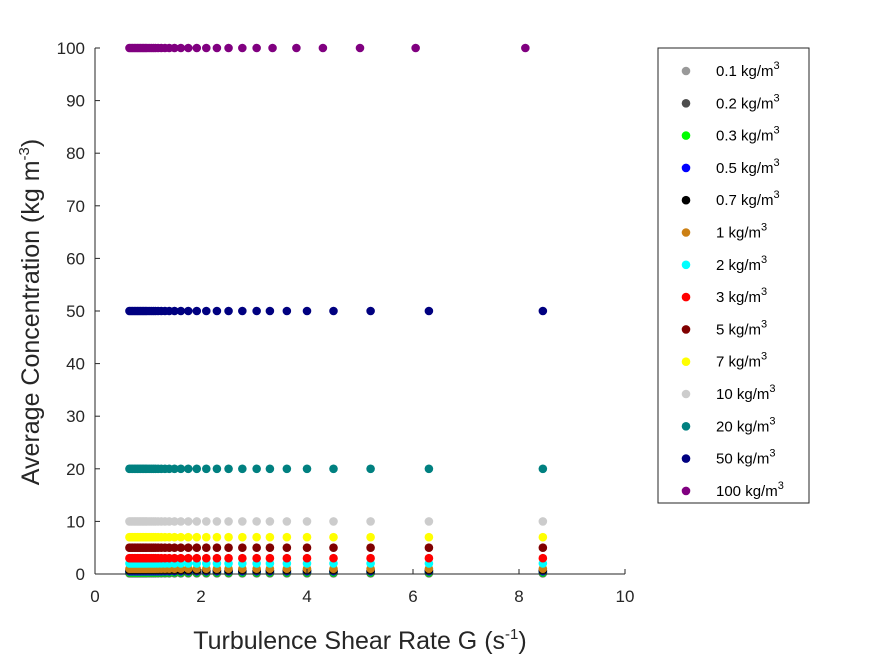 The width and height of the screenshot is (875, 656). What do you see at coordinates (359, 640) in the screenshot?
I see `x-axis-title: Turbulence Shear Rate G (s-1)` at bounding box center [359, 640].